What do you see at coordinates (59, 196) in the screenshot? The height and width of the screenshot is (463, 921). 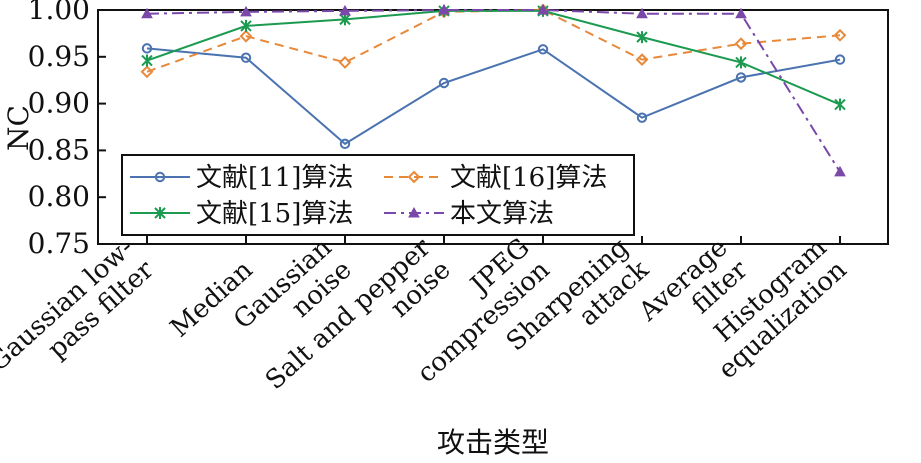 I see `y-tick-label: 0.80` at bounding box center [59, 196].